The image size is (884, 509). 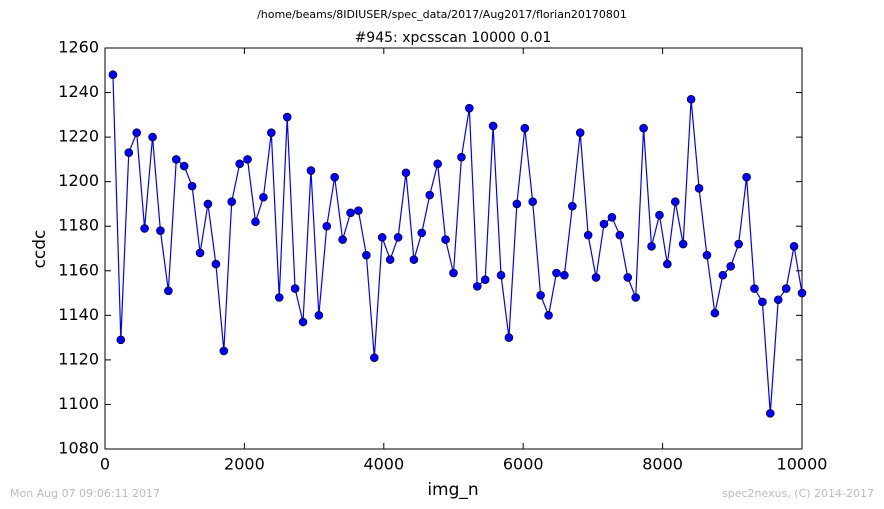 I want to click on x-axis-label: img_n, so click(x=452, y=490).